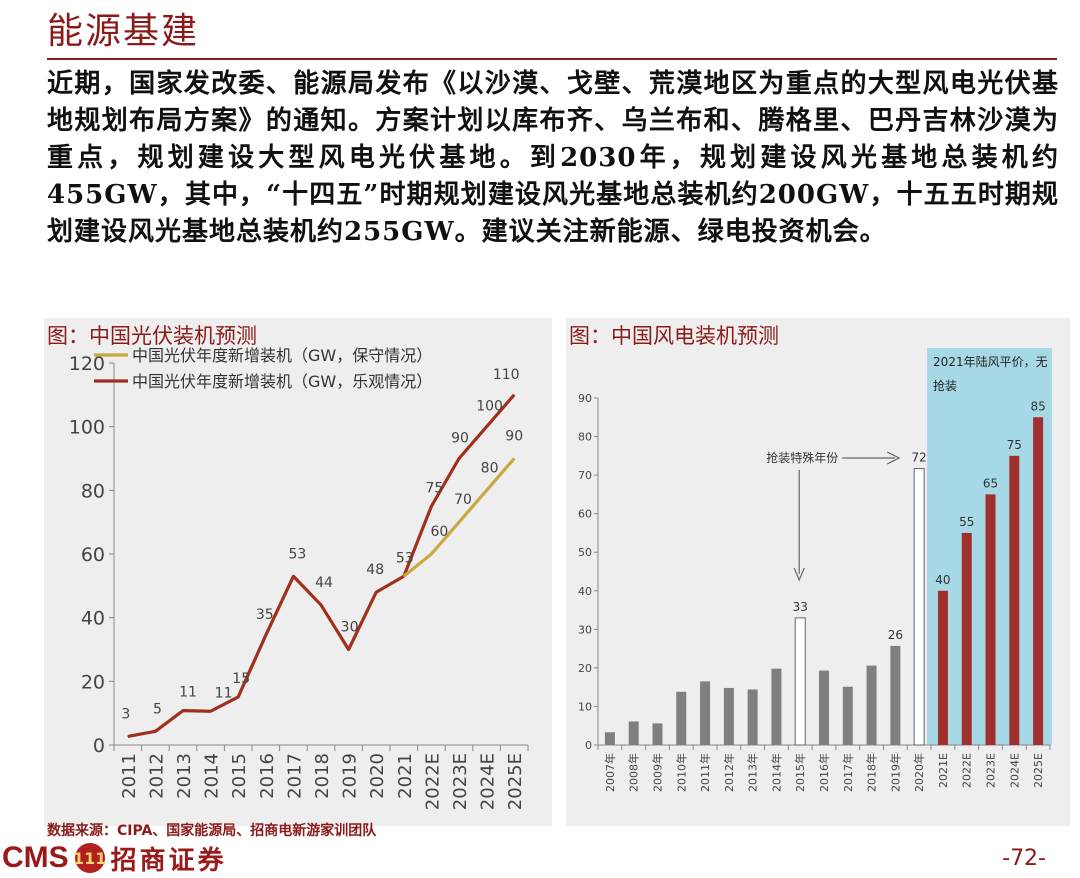 This screenshot has width=1080, height=878. I want to click on pv-optimistic-data-label: 48, so click(375, 570).